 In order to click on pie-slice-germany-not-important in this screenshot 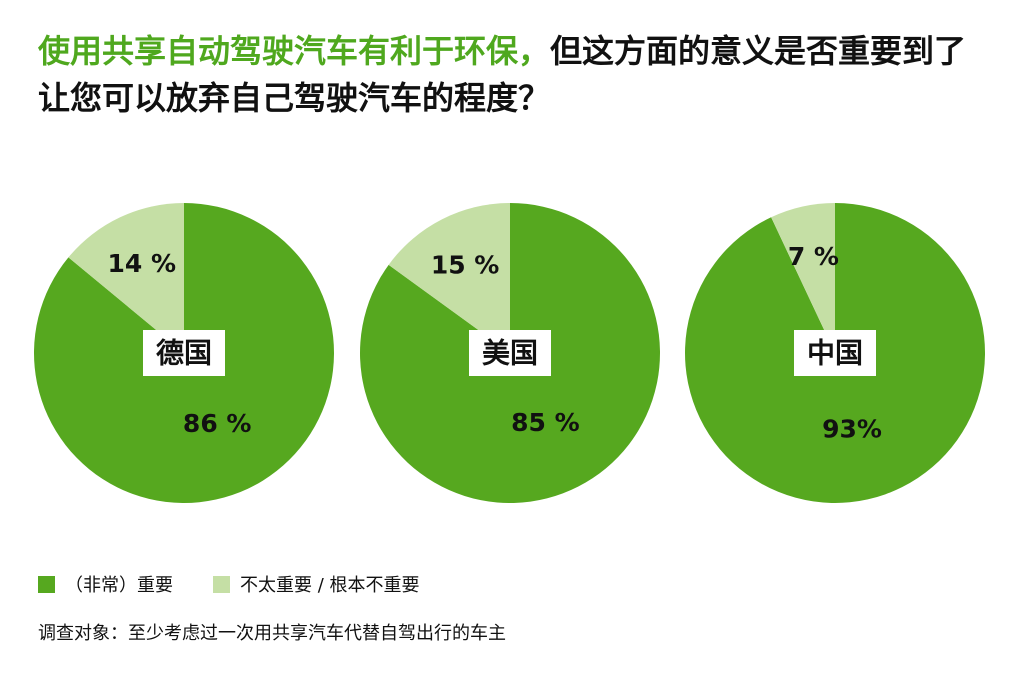, I will do `click(126, 278)`.